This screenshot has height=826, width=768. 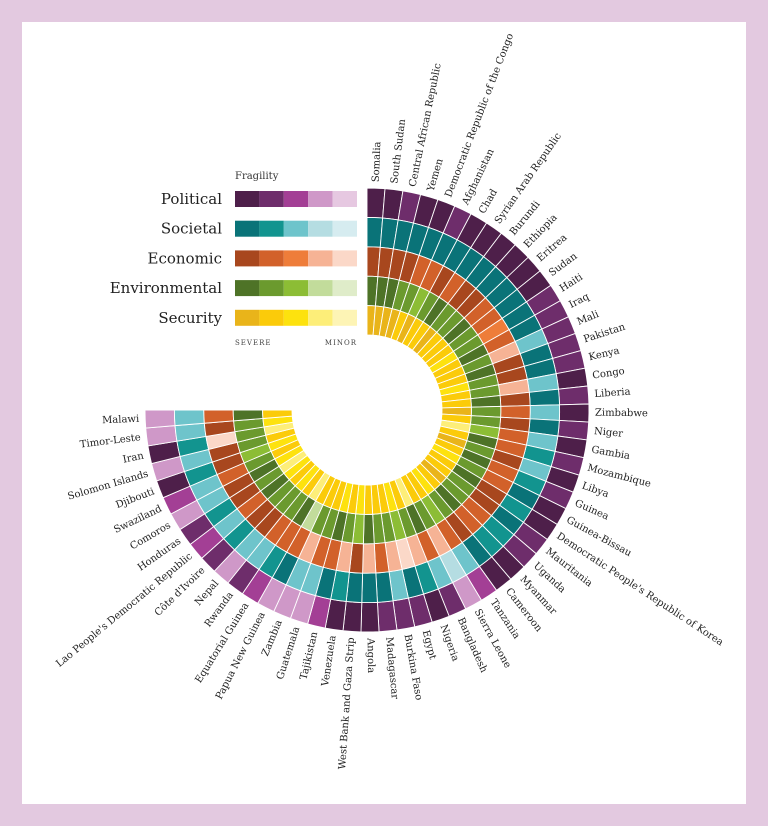 I want to click on country-label: Lao People's Democratic Republic, so click(x=124, y=610).